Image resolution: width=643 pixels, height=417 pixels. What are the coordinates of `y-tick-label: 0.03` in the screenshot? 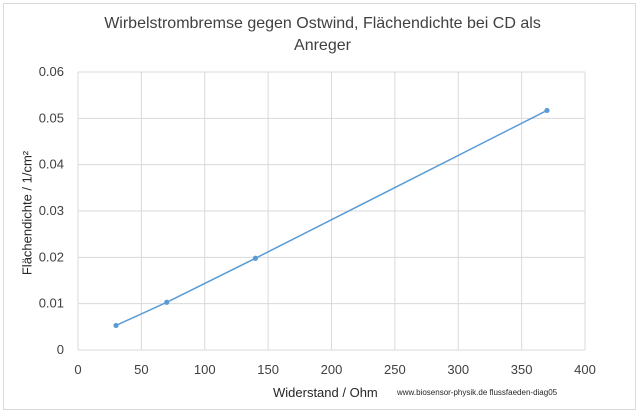 It's located at (51, 210).